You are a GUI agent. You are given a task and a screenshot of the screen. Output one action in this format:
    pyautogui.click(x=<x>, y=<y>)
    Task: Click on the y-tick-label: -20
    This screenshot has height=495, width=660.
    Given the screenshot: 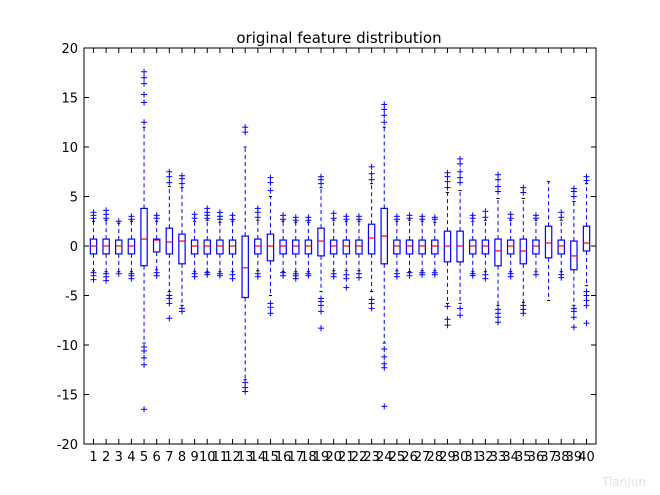 What is the action you would take?
    pyautogui.click(x=67, y=445)
    